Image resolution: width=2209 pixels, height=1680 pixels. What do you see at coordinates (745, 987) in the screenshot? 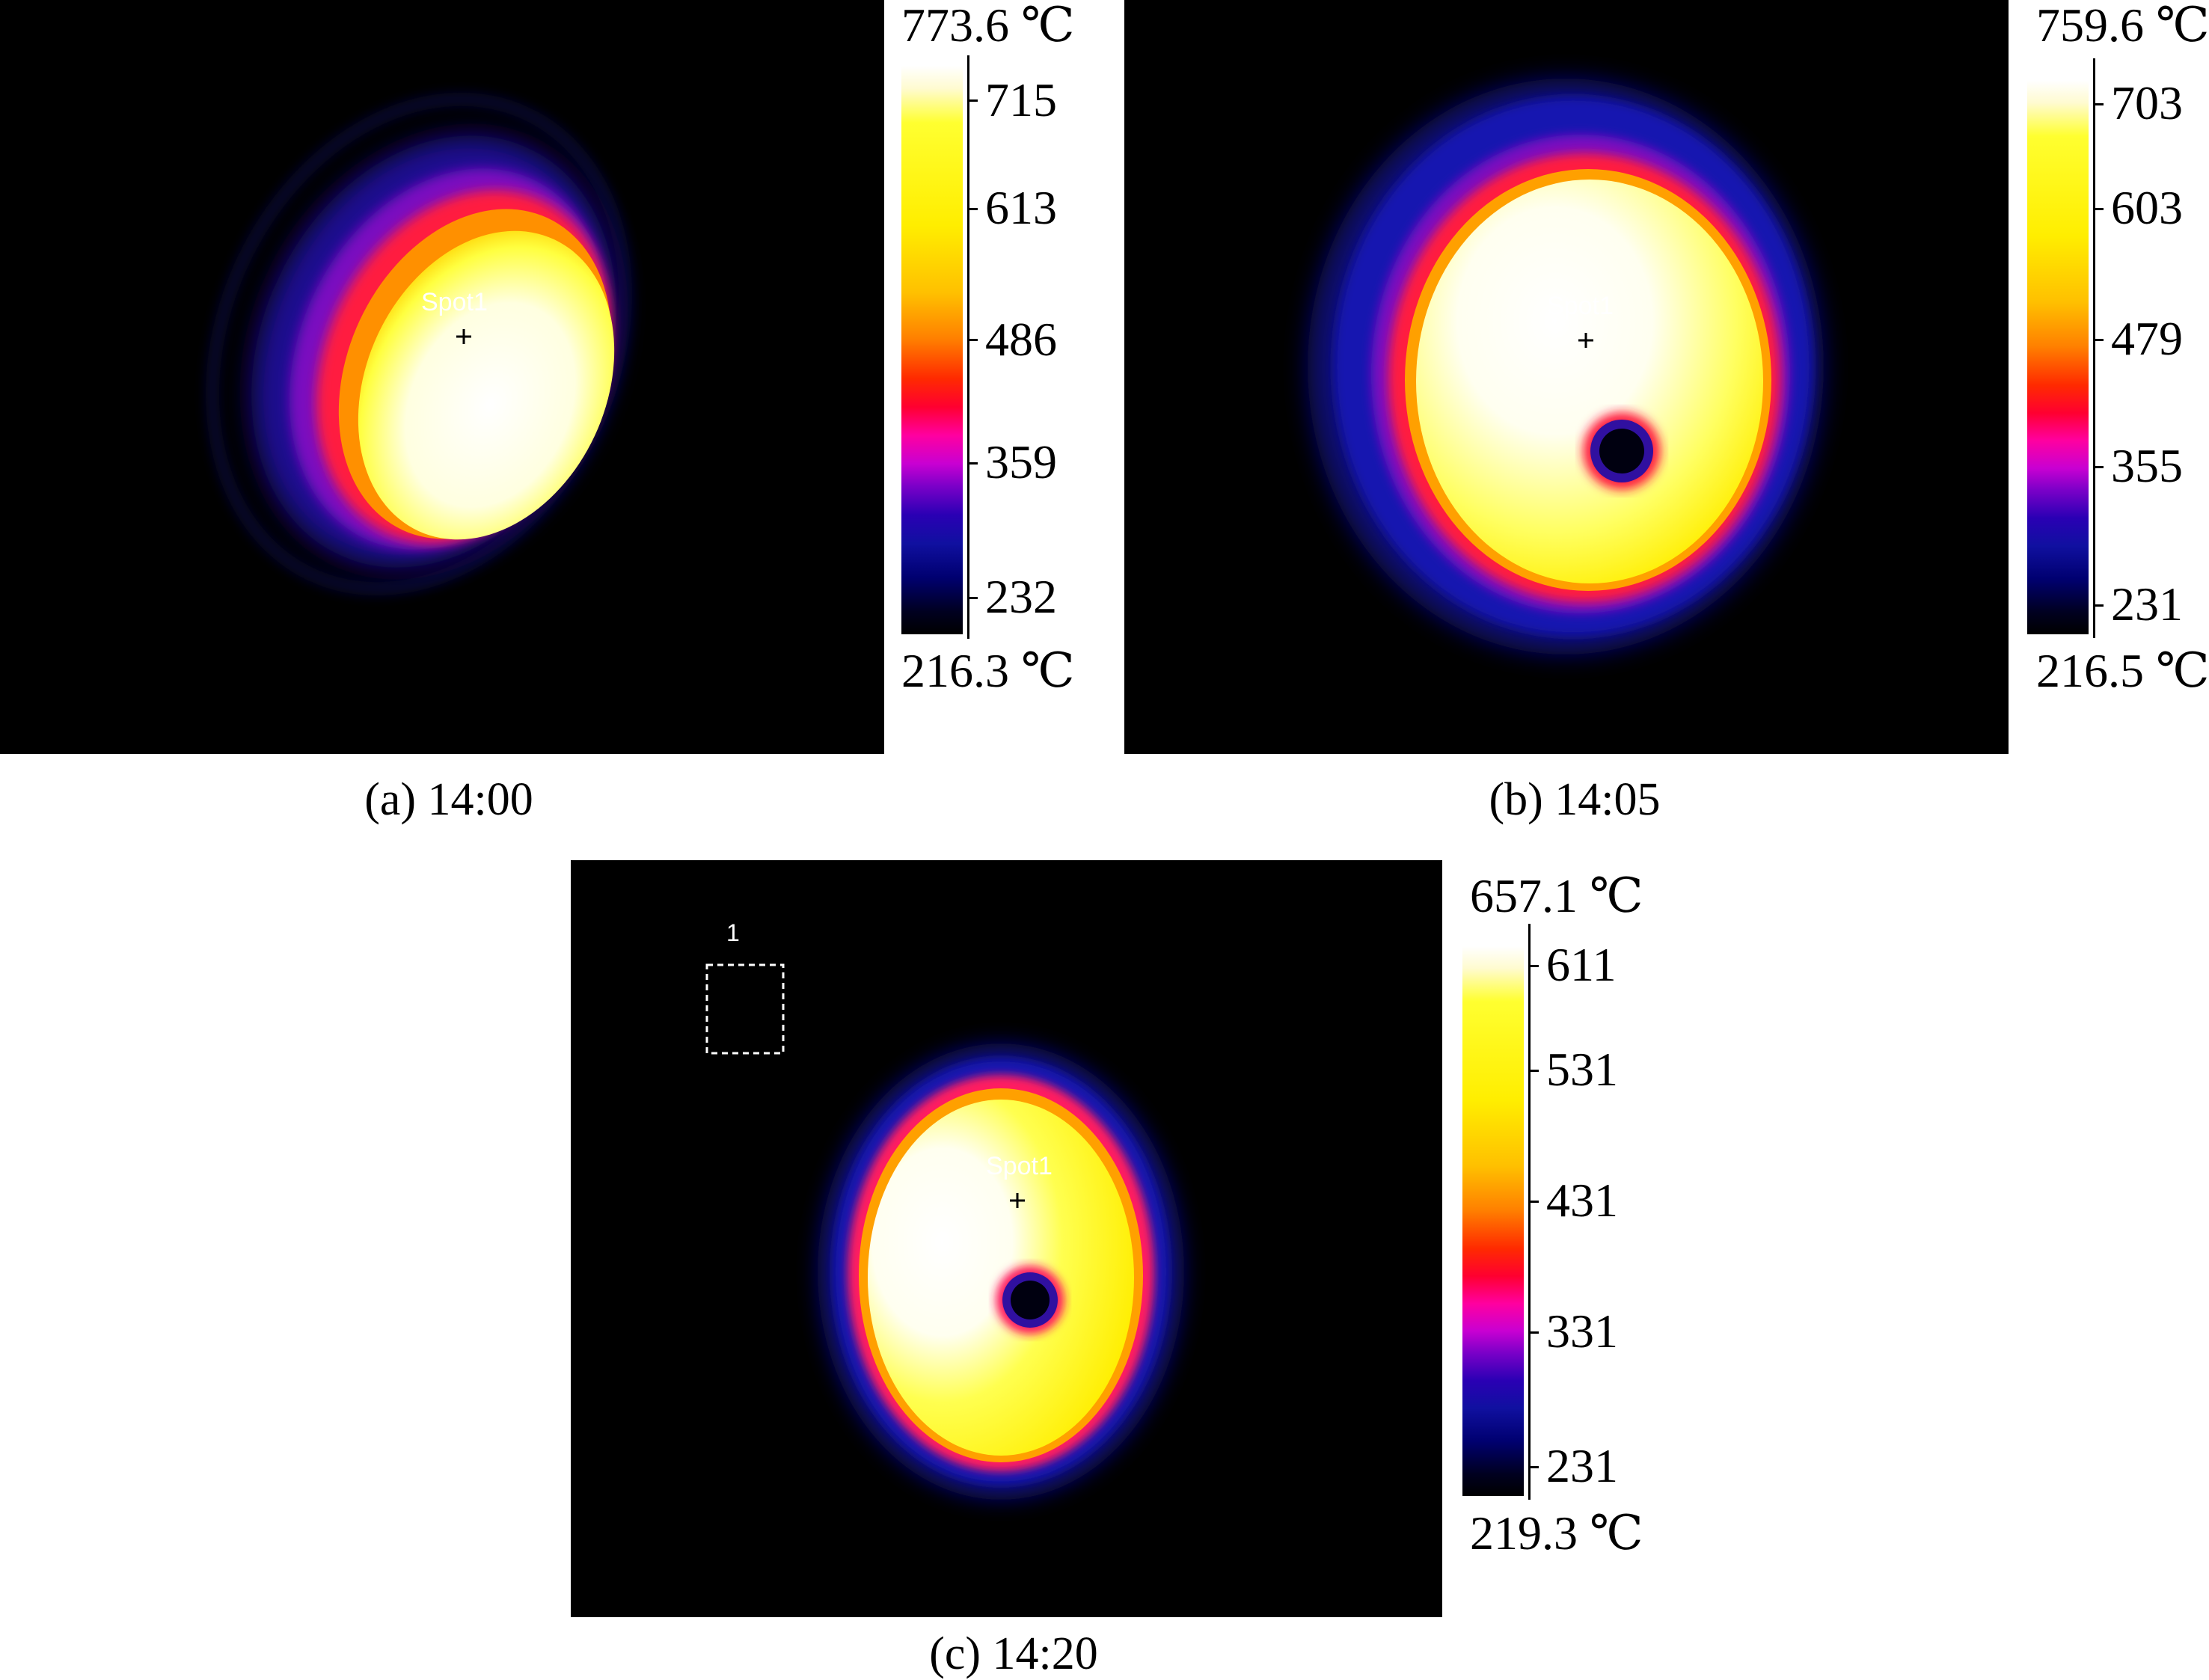
I see `roi-box-1: 1` at bounding box center [745, 987].